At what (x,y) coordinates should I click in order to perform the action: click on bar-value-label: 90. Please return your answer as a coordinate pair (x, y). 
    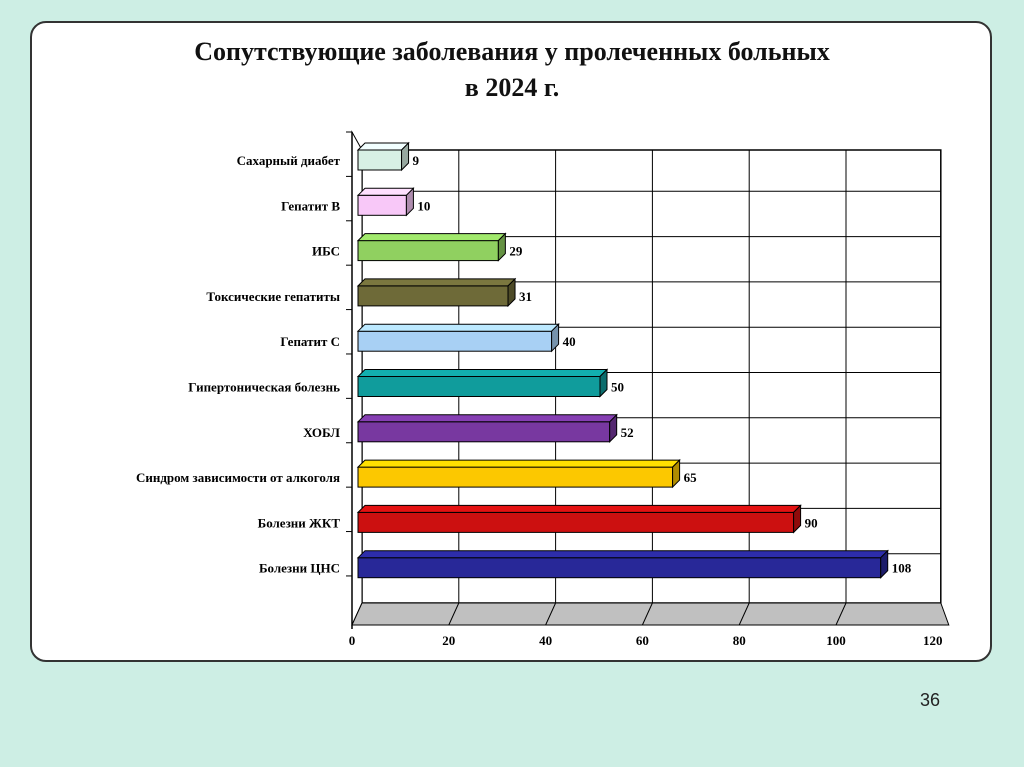
    Looking at the image, I should click on (811, 522).